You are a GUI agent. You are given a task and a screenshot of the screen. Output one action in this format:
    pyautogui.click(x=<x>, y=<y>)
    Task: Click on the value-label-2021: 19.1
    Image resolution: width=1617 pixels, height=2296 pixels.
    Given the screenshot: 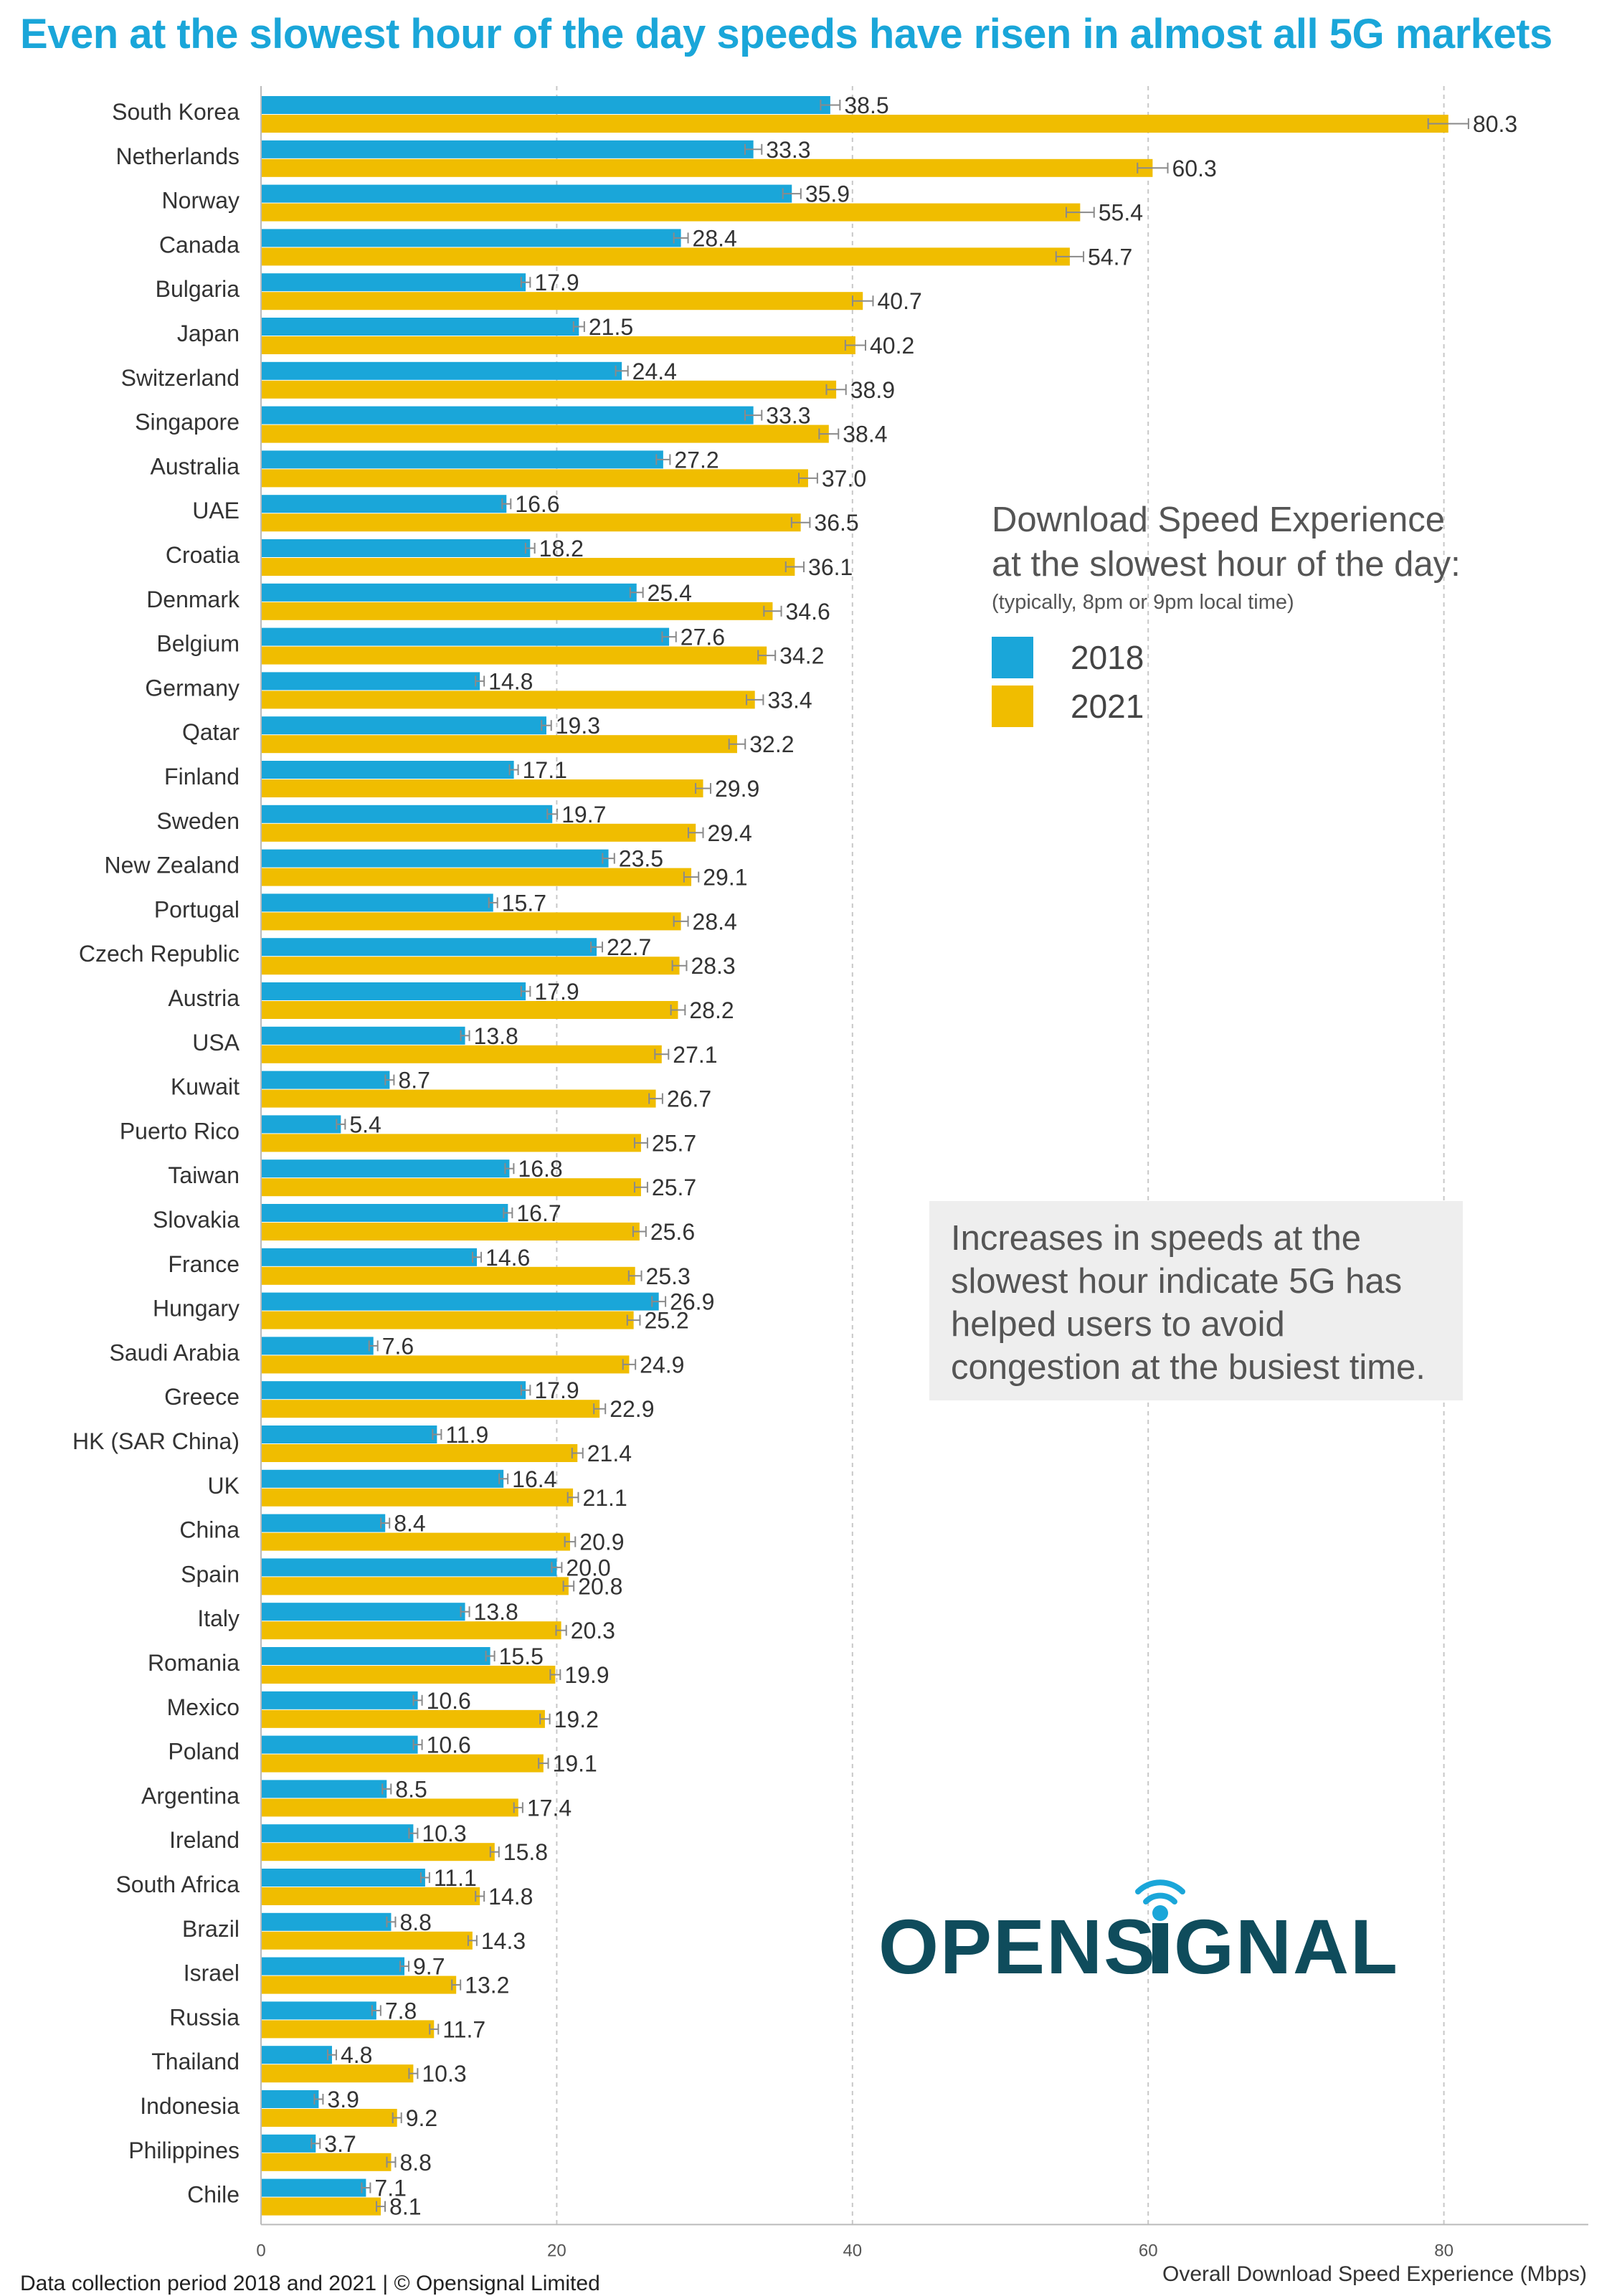 What is the action you would take?
    pyautogui.click(x=575, y=1764)
    